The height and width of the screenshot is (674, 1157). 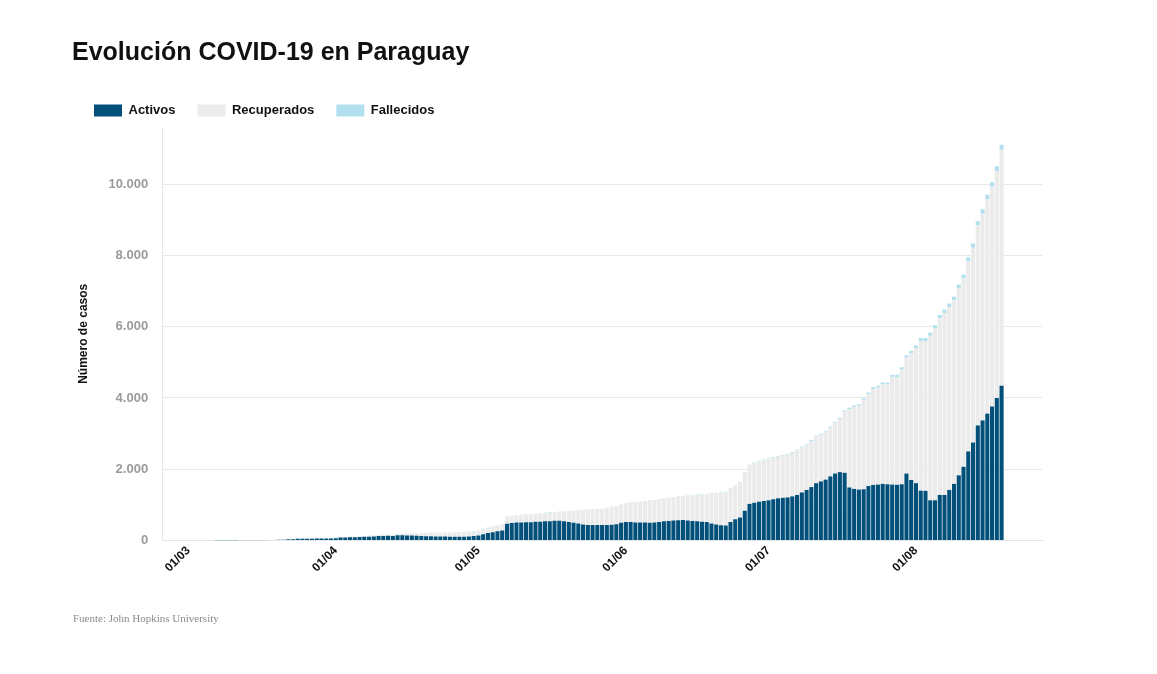 What do you see at coordinates (273, 110) in the screenshot?
I see `legend-label: Recuperados` at bounding box center [273, 110].